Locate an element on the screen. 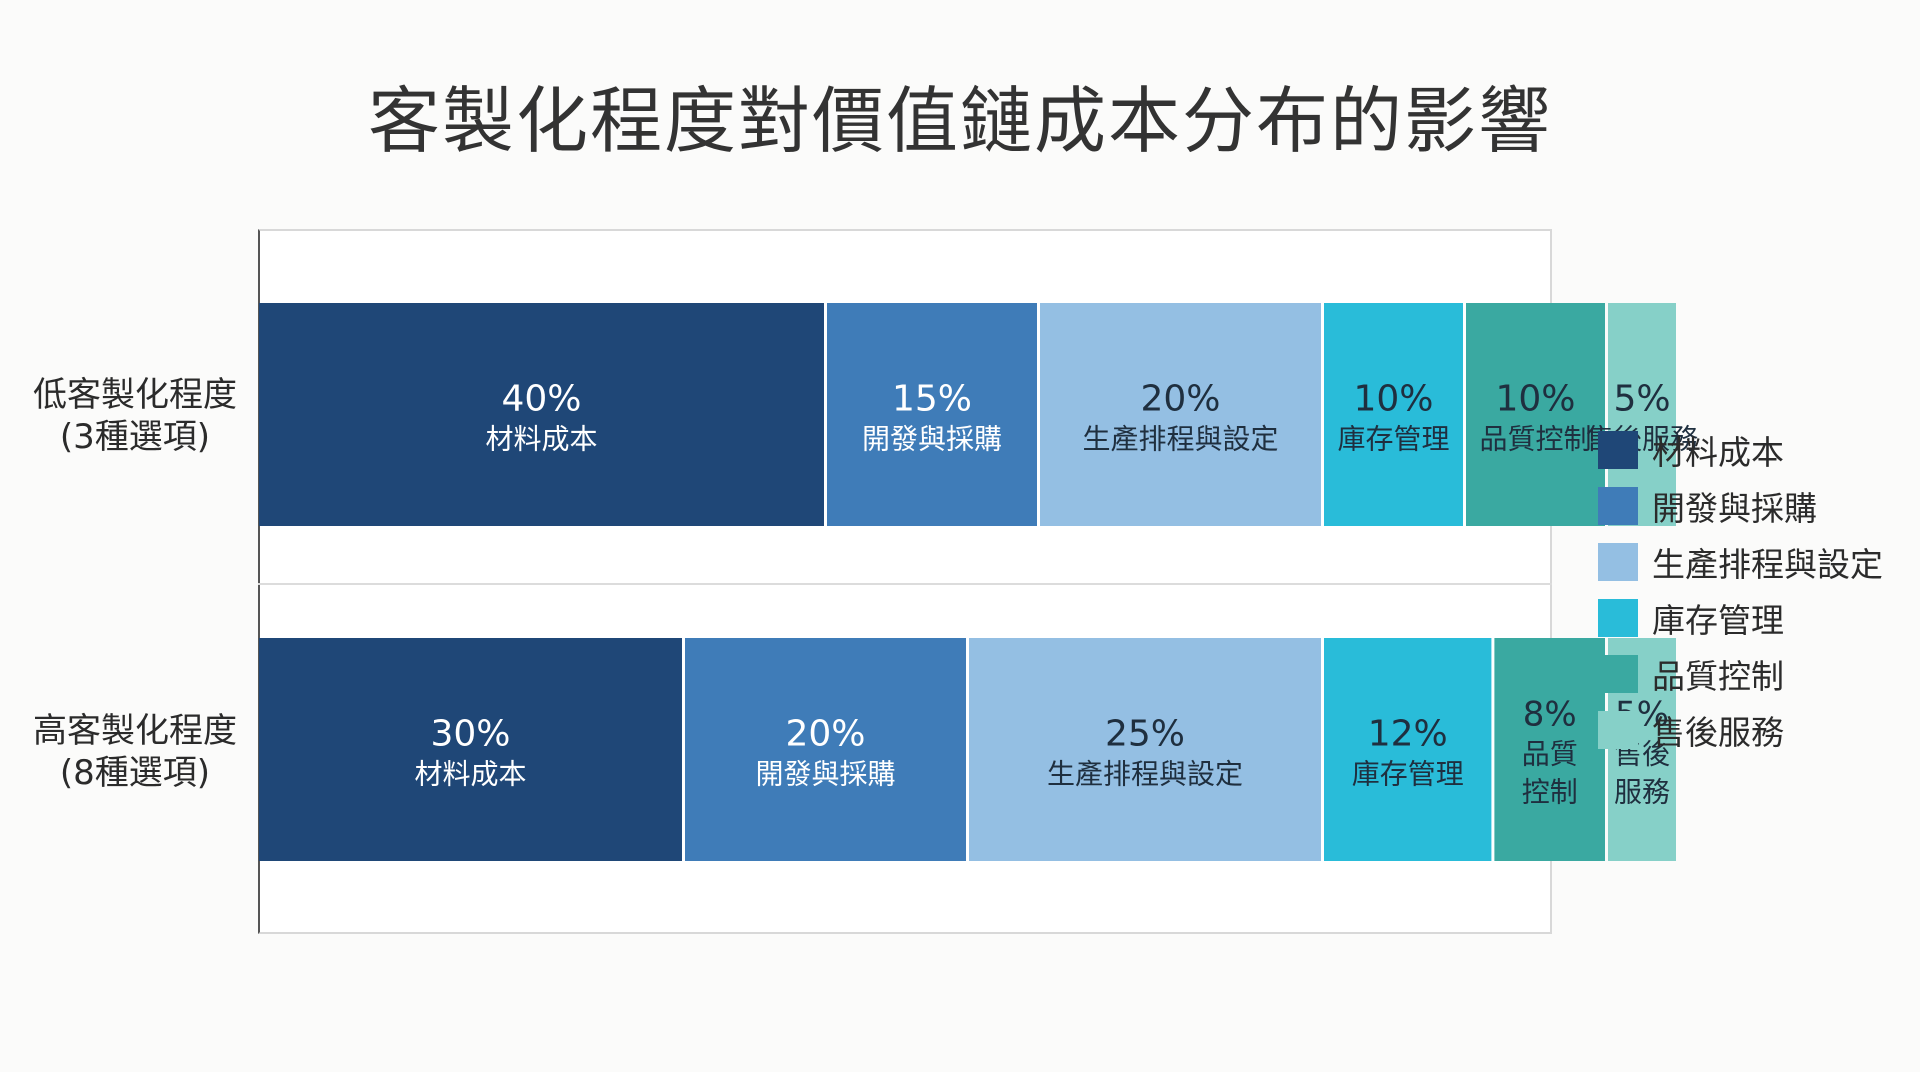 Image resolution: width=1920 pixels, height=1072 pixels. legend-label: 售後服務 is located at coordinates (1718, 732).